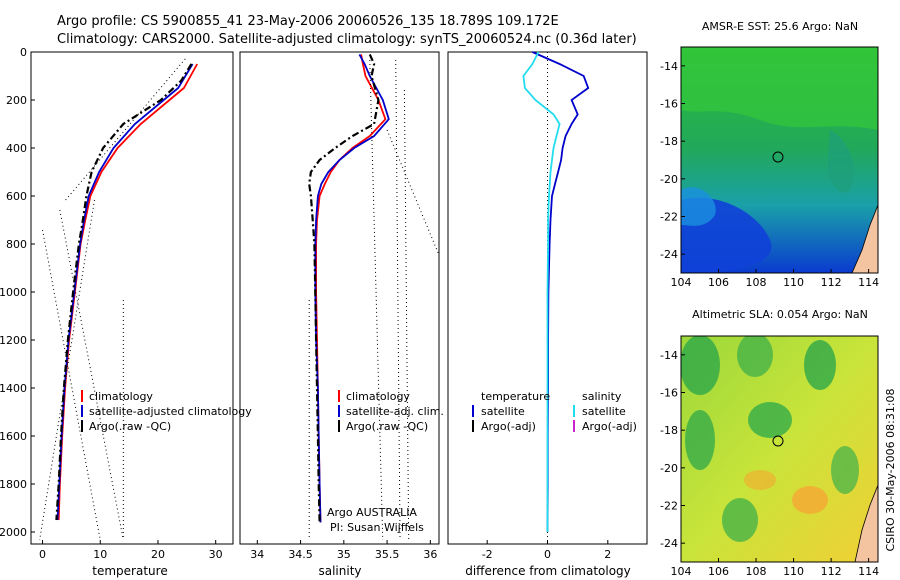 The image size is (900, 580). I want to click on map-x-tick-label: 112, so click(831, 282).